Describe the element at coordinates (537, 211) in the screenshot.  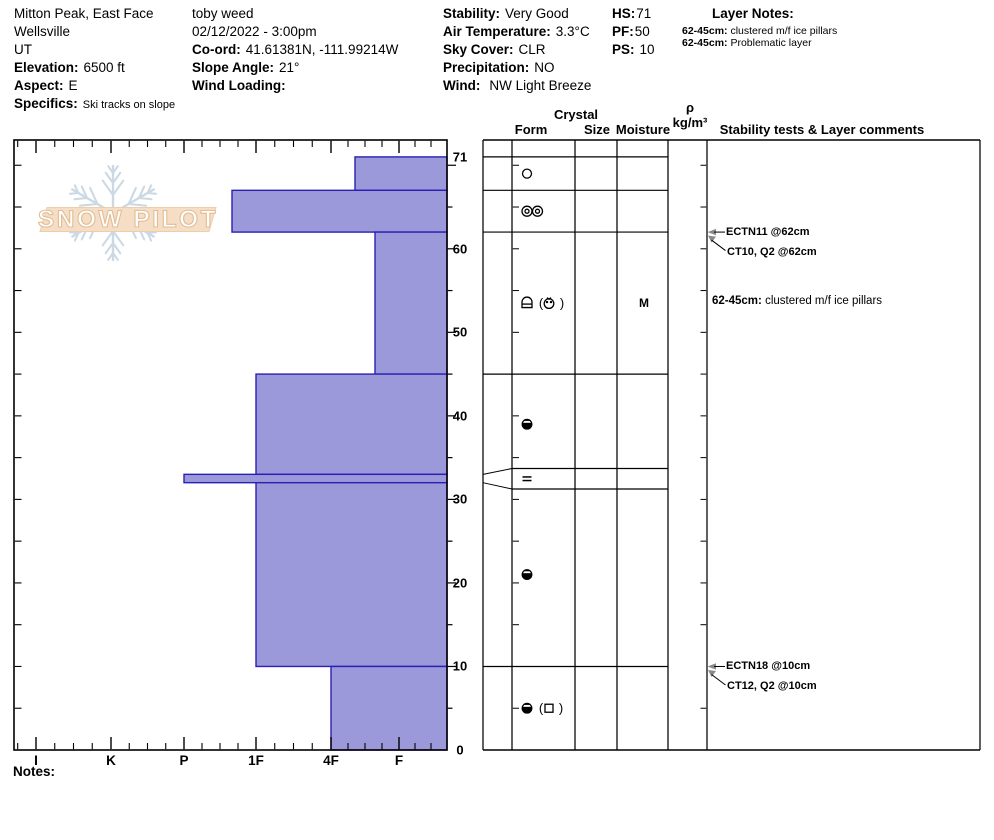
I see `crystal-ring-icon` at that location.